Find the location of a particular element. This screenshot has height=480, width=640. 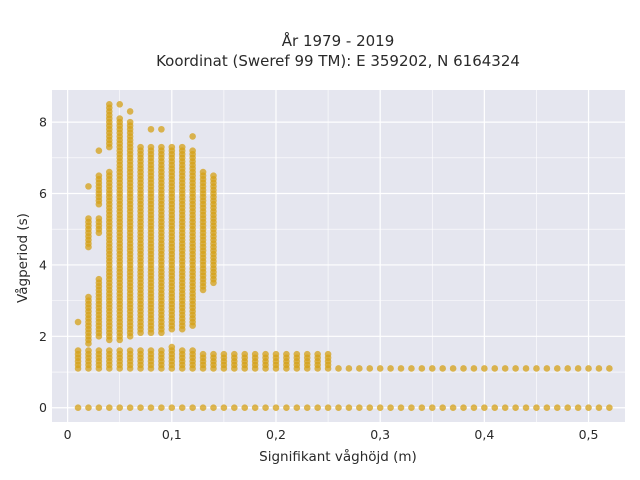

x-tick-label: 0,1 is located at coordinates (172, 434).